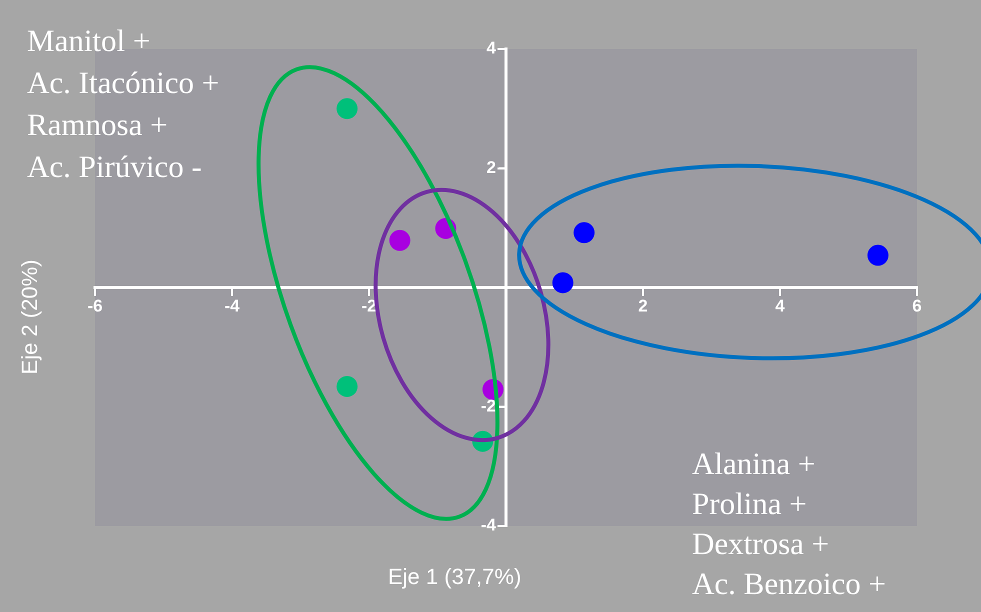  What do you see at coordinates (761, 544) in the screenshot?
I see `annotation: Dextrosa +` at bounding box center [761, 544].